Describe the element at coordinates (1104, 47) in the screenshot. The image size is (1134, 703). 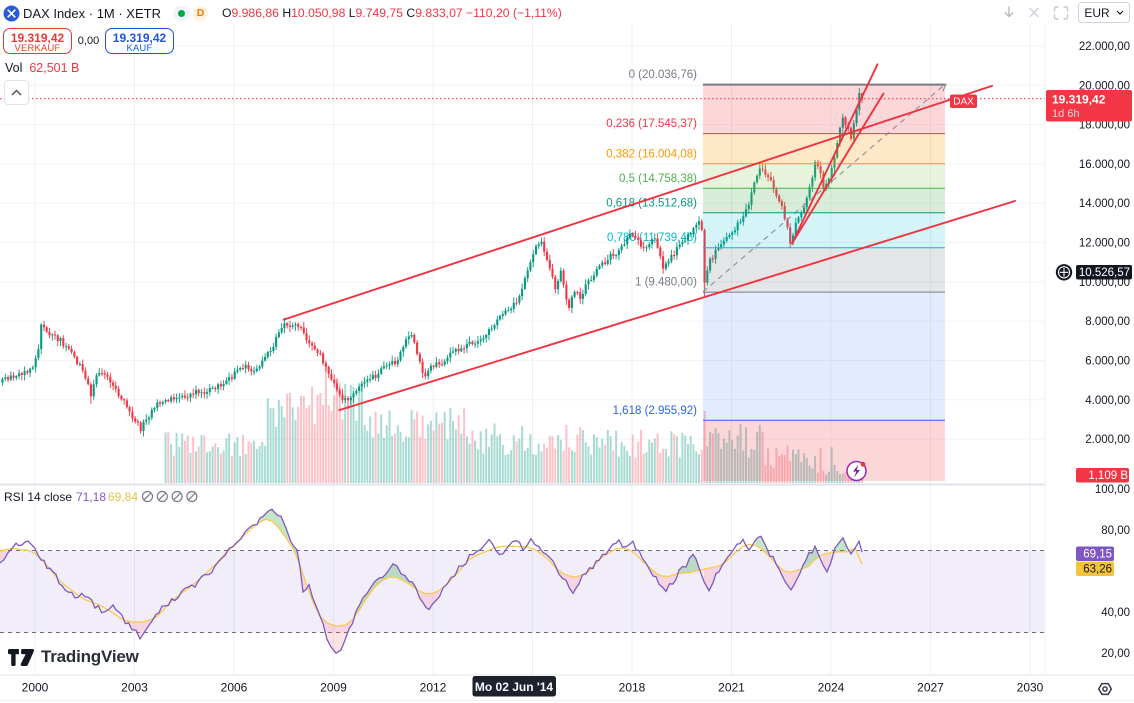
I see `svg-text: 22.000,00` at that location.